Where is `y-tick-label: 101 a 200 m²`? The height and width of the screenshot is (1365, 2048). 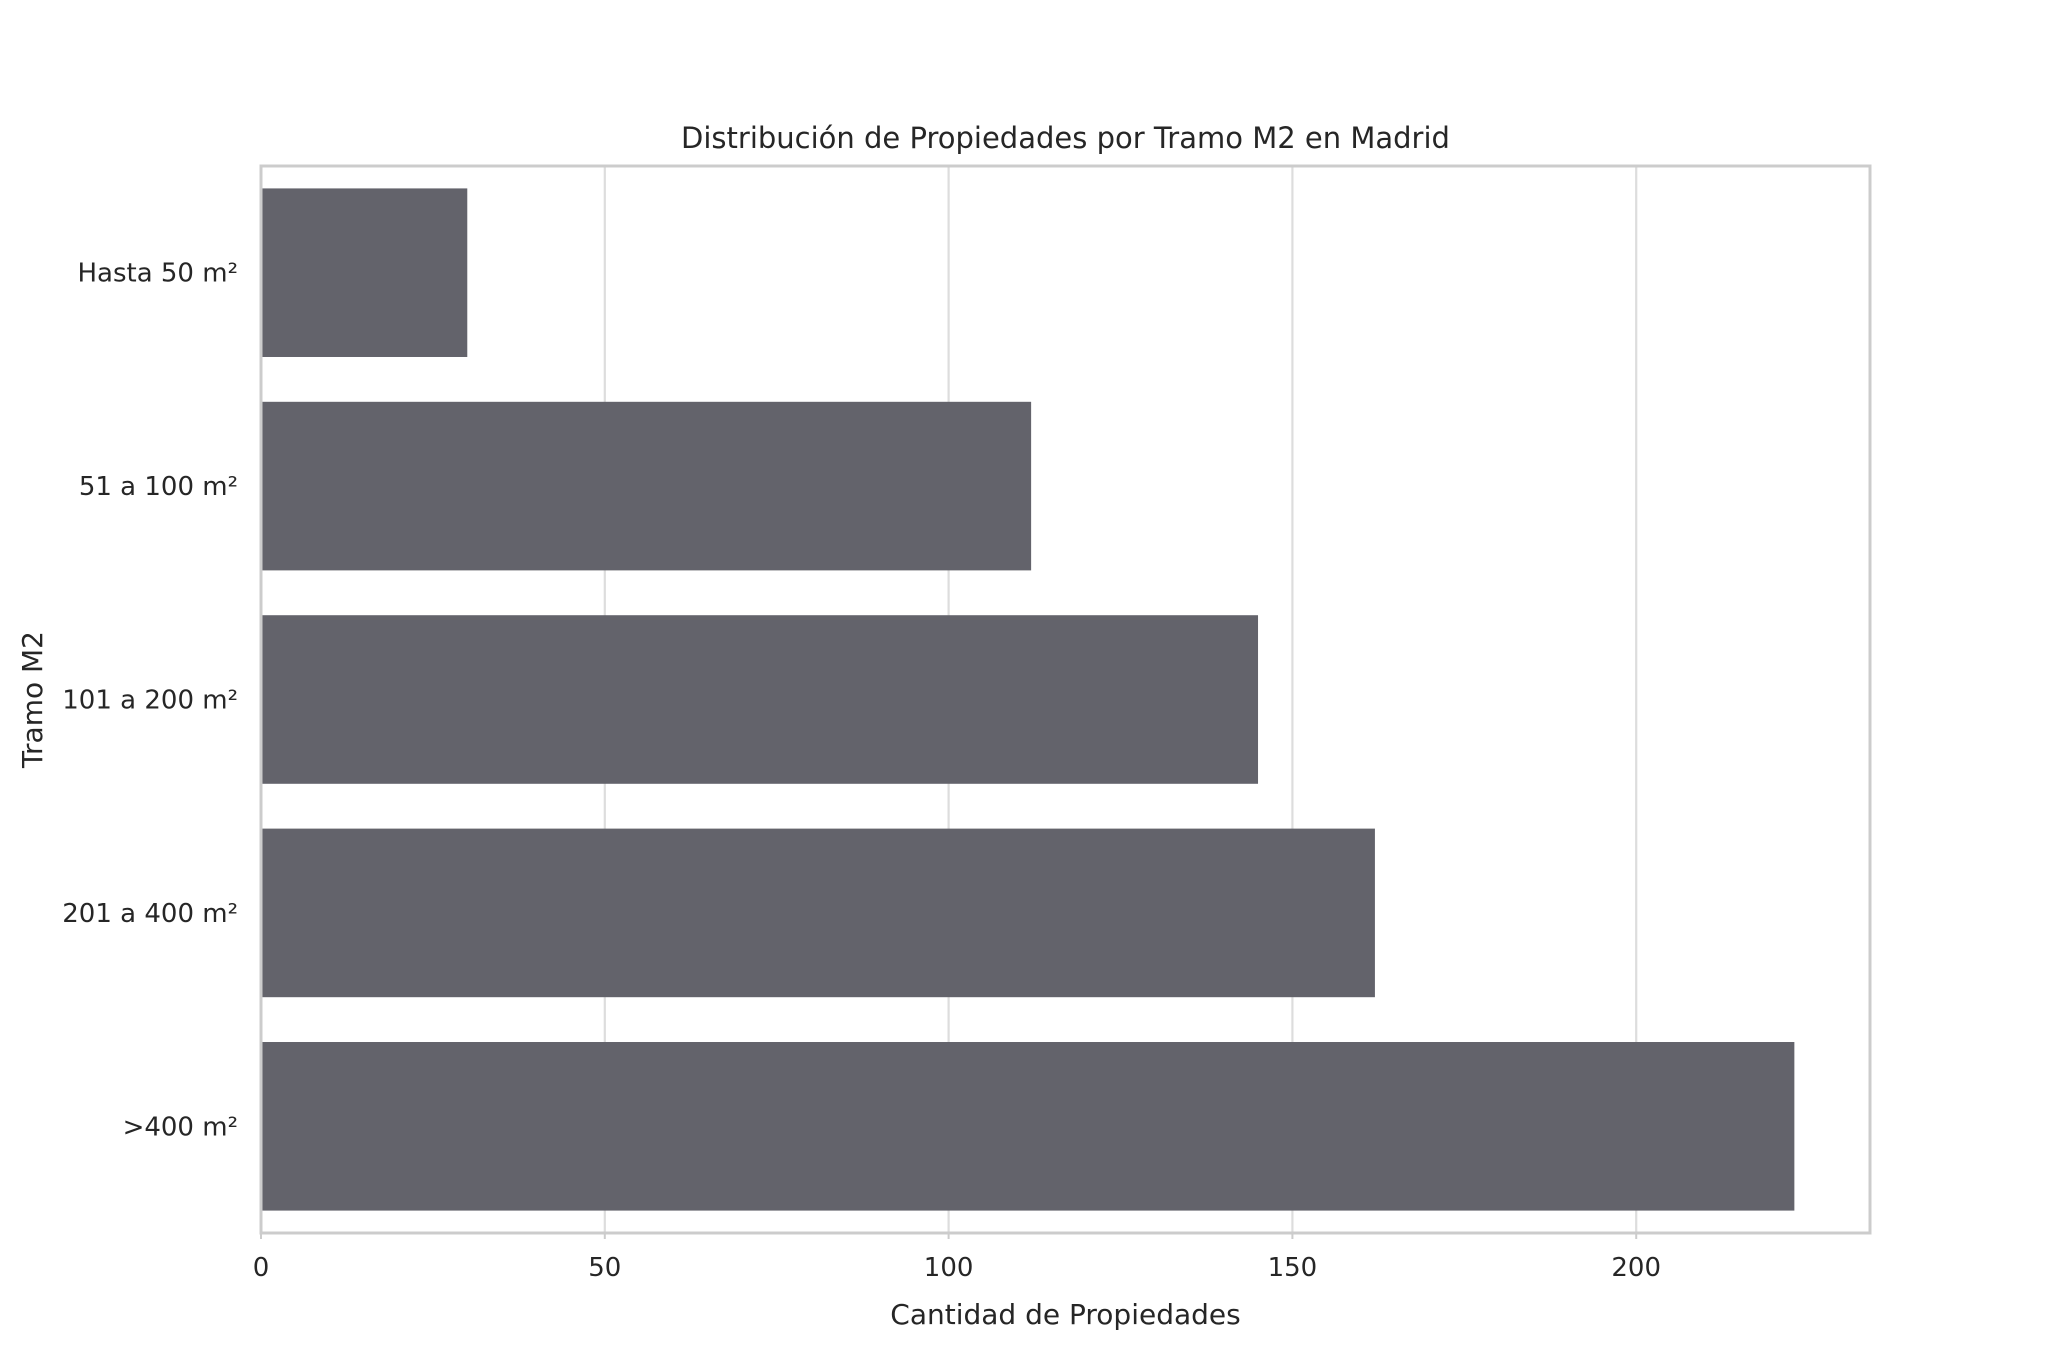
y-tick-label: 101 a 200 m² is located at coordinates (150, 701).